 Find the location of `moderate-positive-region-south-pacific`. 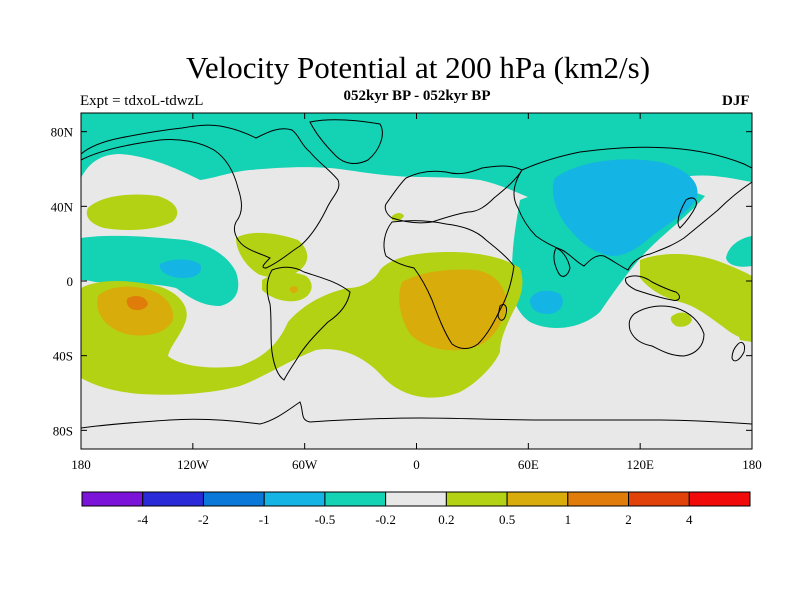

moderate-positive-region-south-pacific is located at coordinates (135, 311).